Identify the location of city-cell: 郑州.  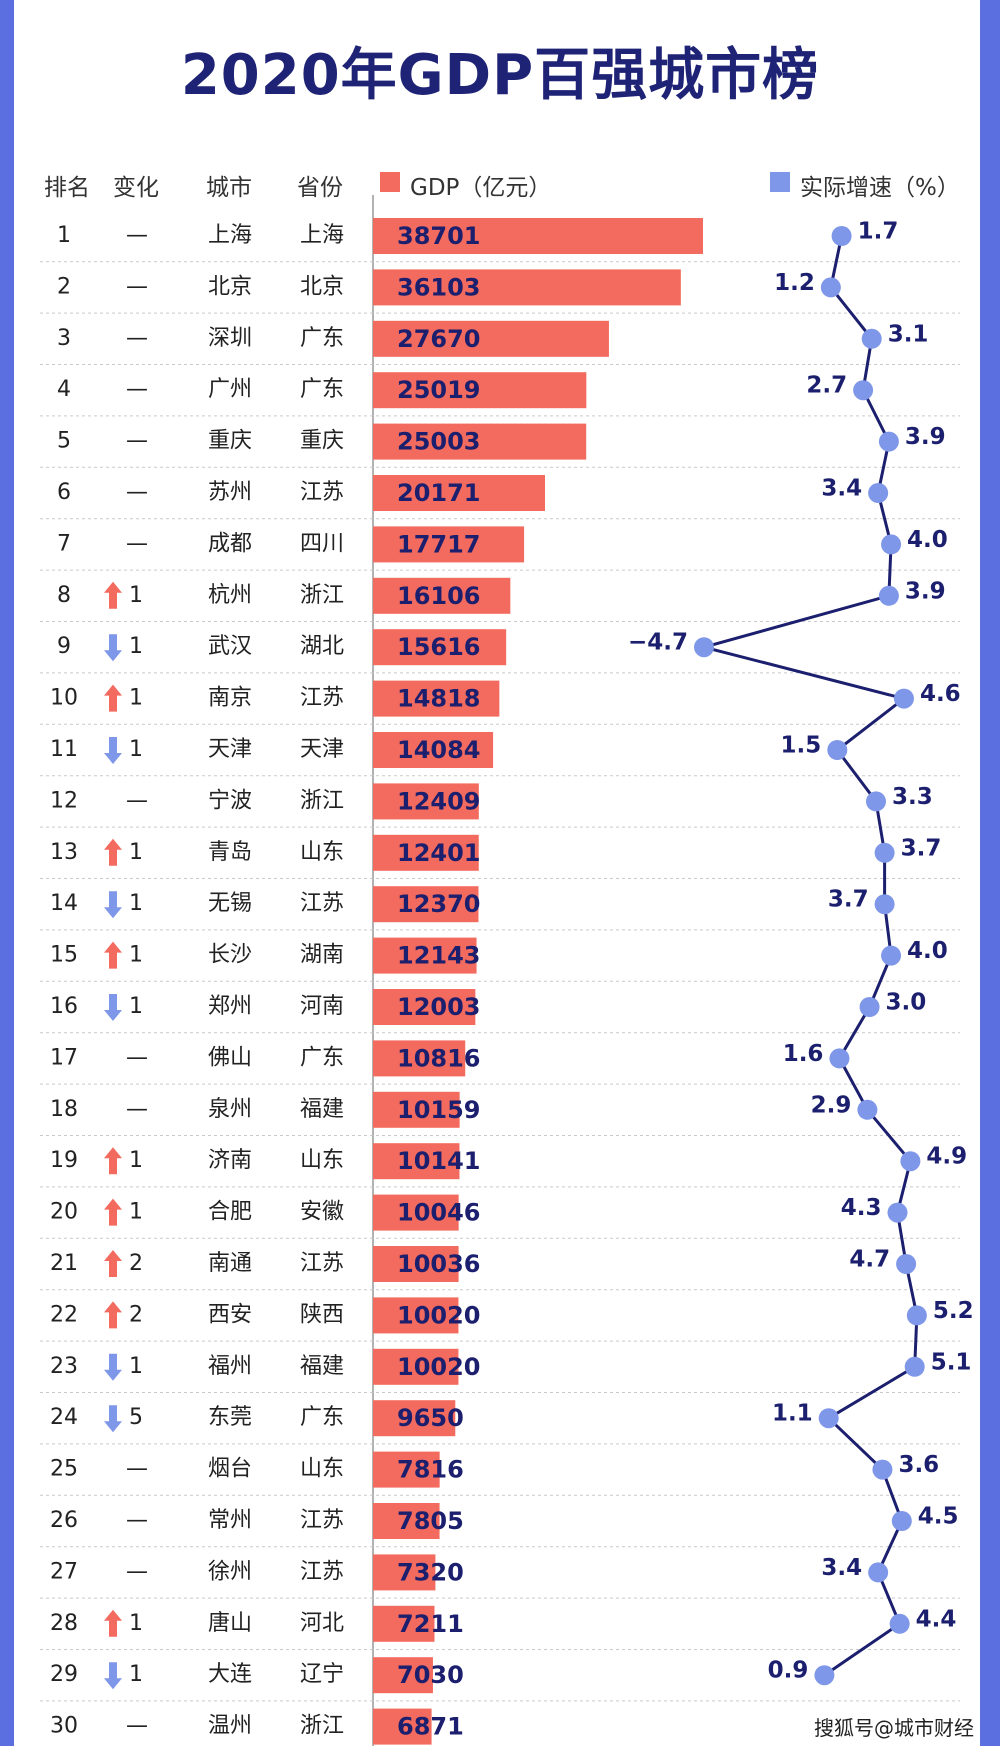
(230, 1006).